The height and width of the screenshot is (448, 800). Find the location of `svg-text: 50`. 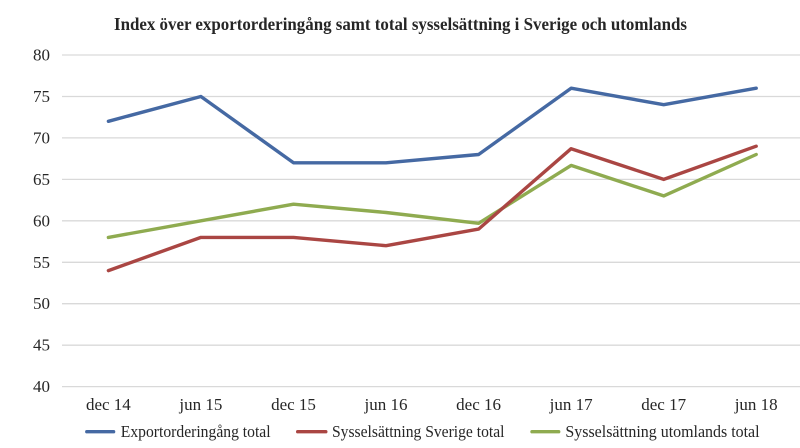

svg-text: 50 is located at coordinates (41, 303).